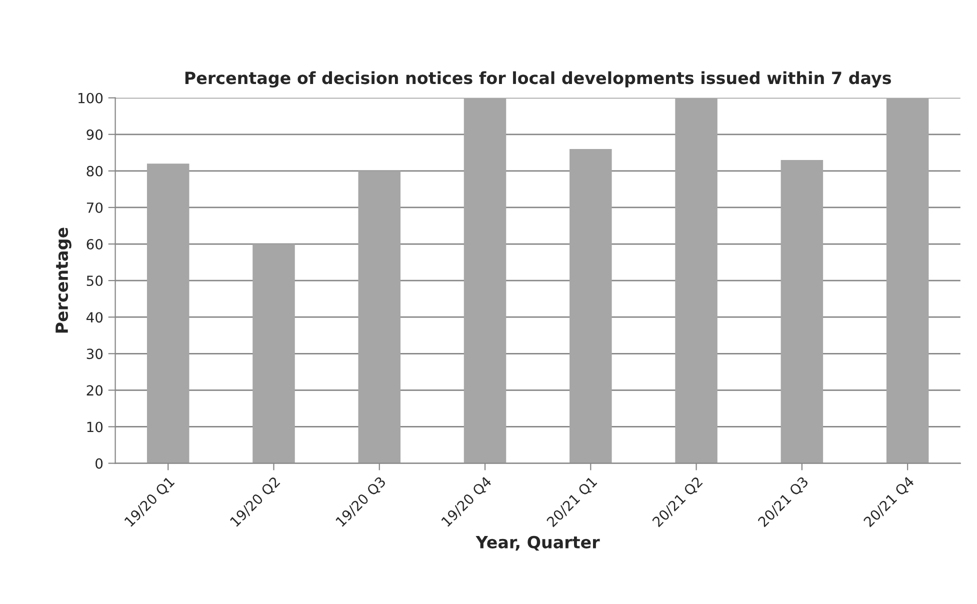  What do you see at coordinates (94, 281) in the screenshot?
I see `y-tick-label: 50` at bounding box center [94, 281].